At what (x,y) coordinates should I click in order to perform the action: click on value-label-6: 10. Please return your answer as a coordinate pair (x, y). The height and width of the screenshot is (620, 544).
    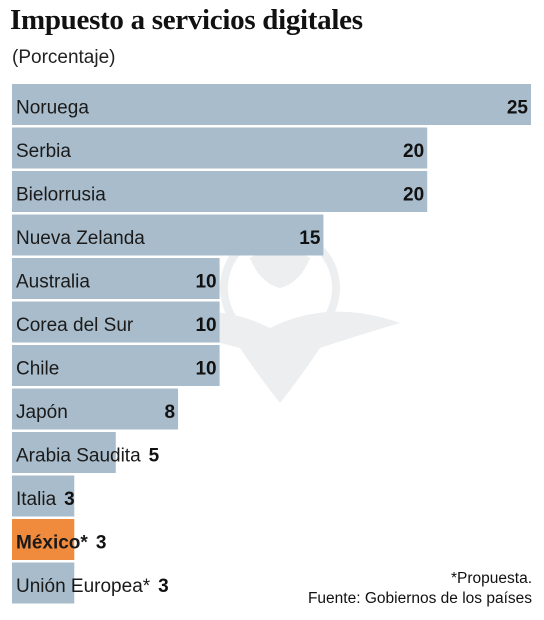
    Looking at the image, I should click on (205, 369).